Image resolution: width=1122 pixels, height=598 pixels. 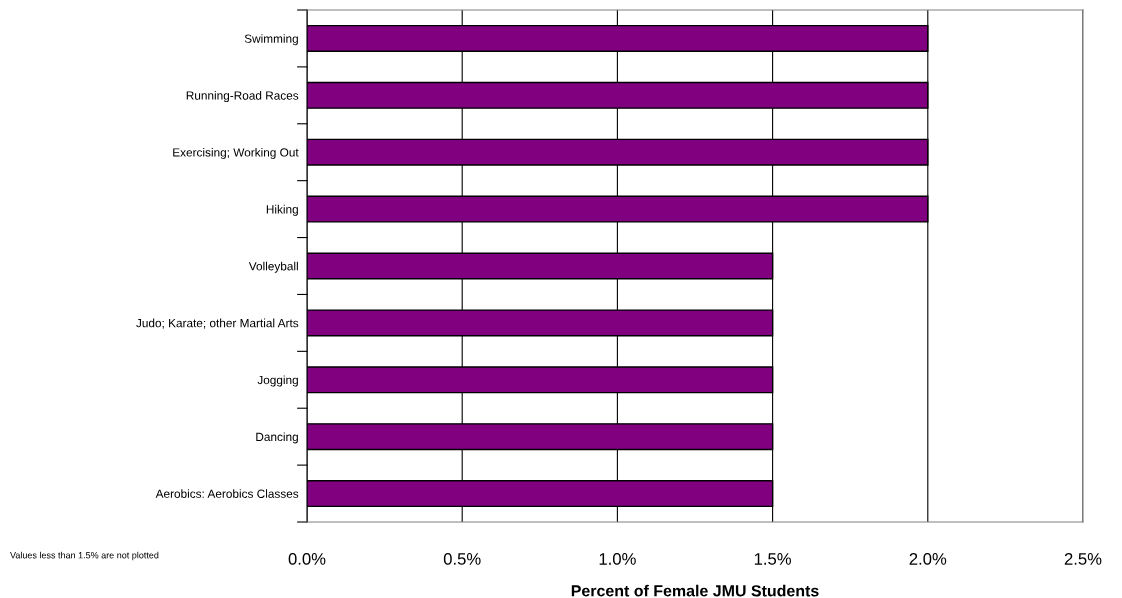 What do you see at coordinates (271, 40) in the screenshot?
I see `y-tick-label: Swimming` at bounding box center [271, 40].